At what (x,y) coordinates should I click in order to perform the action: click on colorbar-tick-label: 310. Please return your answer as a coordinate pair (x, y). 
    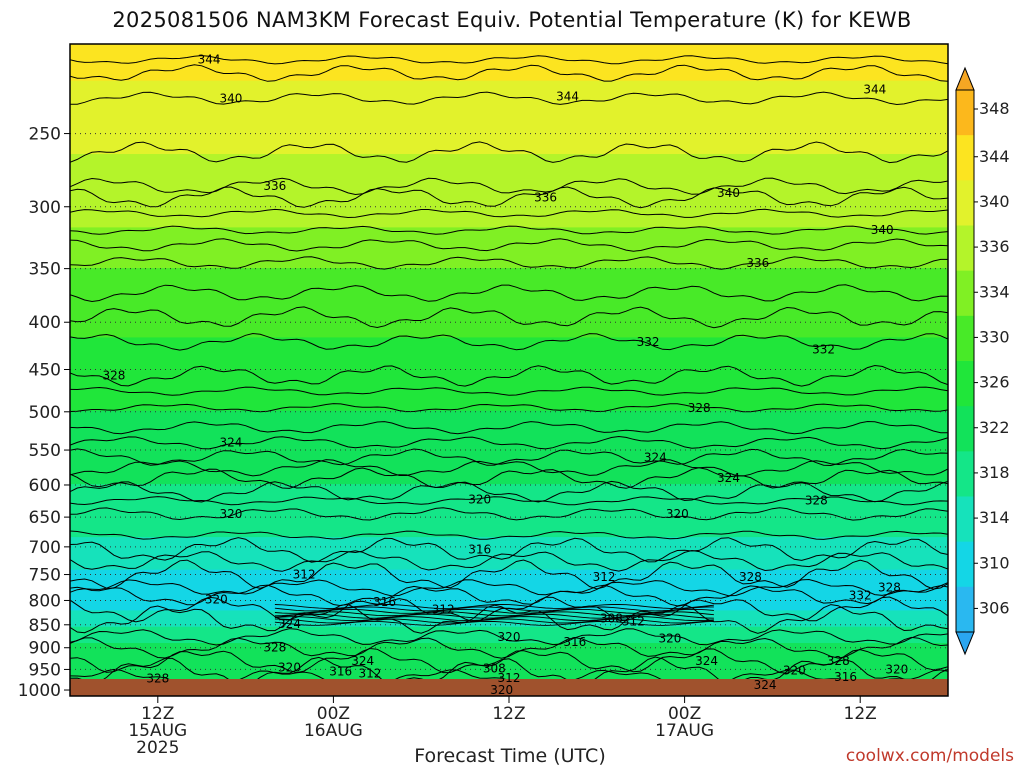
    Looking at the image, I should click on (994, 562).